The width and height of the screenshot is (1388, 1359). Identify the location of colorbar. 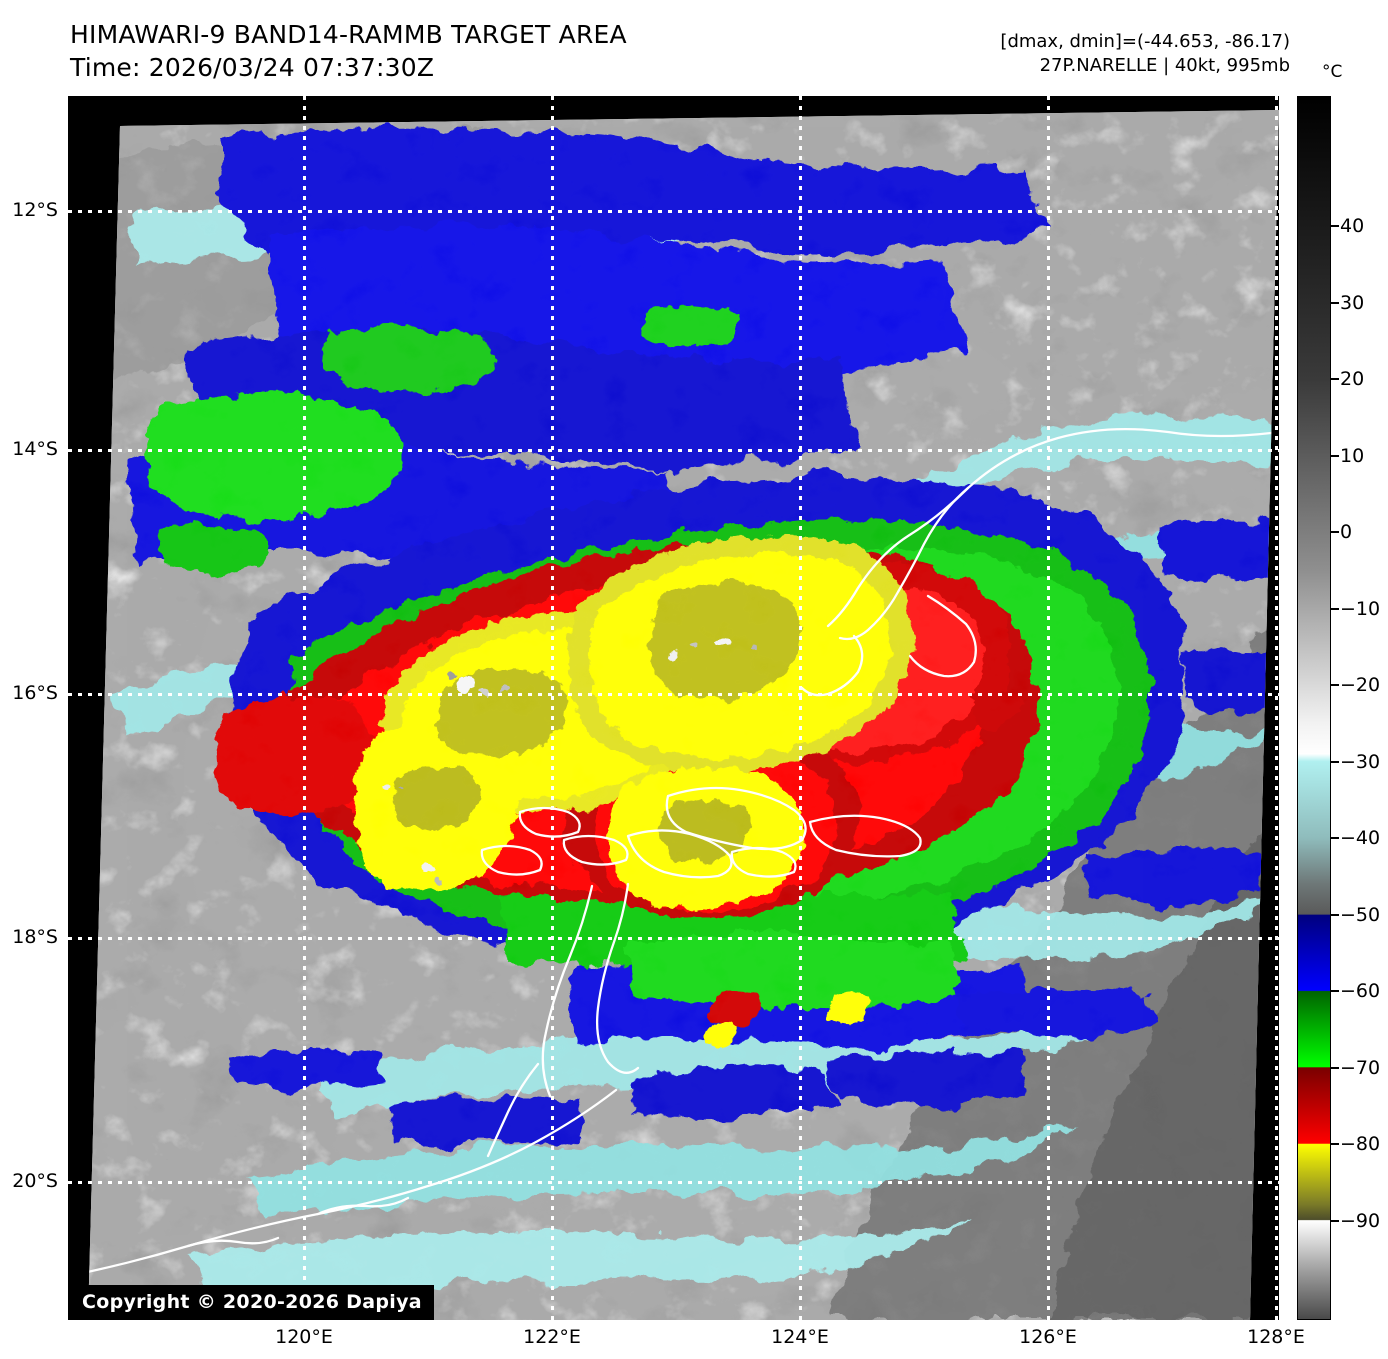
(1314, 708).